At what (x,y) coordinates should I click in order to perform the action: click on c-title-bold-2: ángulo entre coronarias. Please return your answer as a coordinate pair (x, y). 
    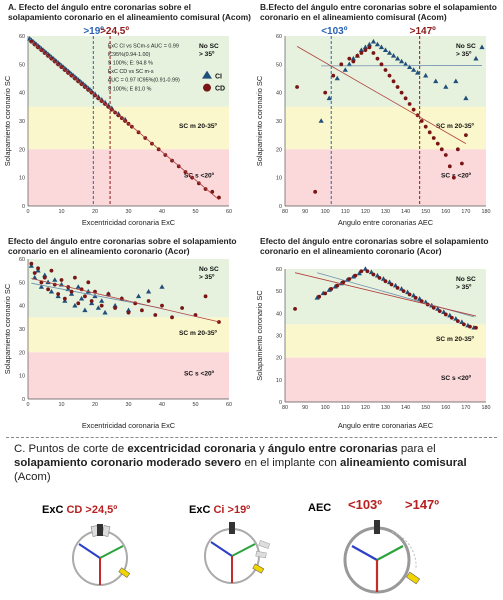
    Looking at the image, I should click on (332, 449).